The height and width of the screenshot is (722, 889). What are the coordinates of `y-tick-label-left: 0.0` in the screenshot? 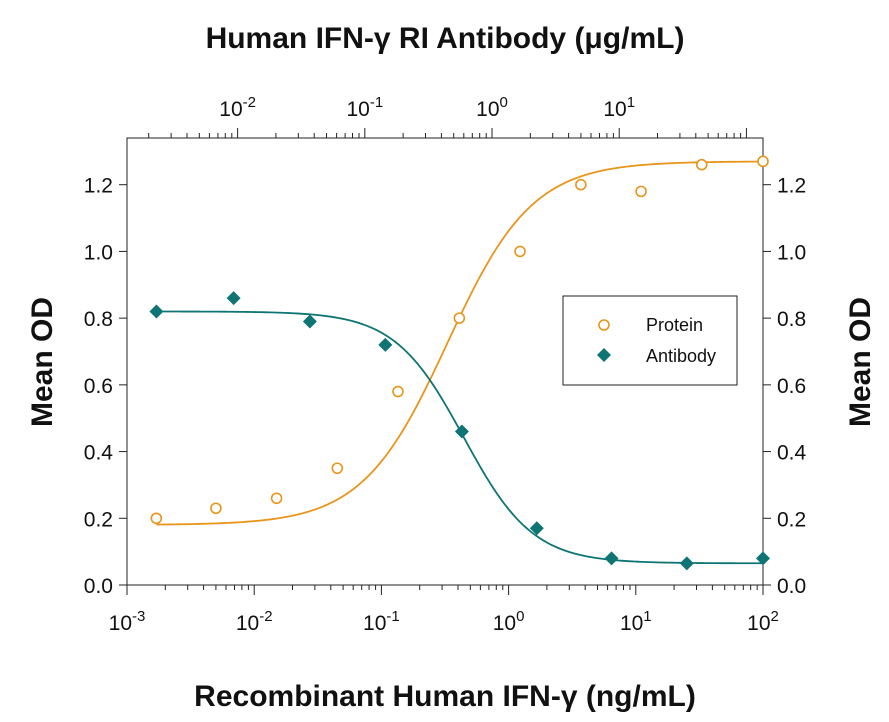 It's located at (98, 586).